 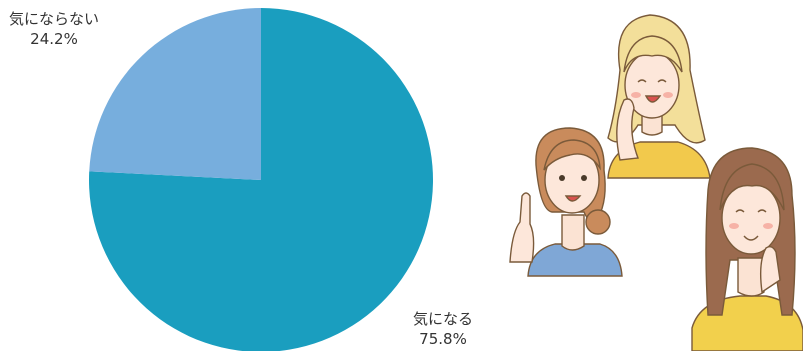 What do you see at coordinates (747, 249) in the screenshot?
I see `long-hair-woman-figure` at bounding box center [747, 249].